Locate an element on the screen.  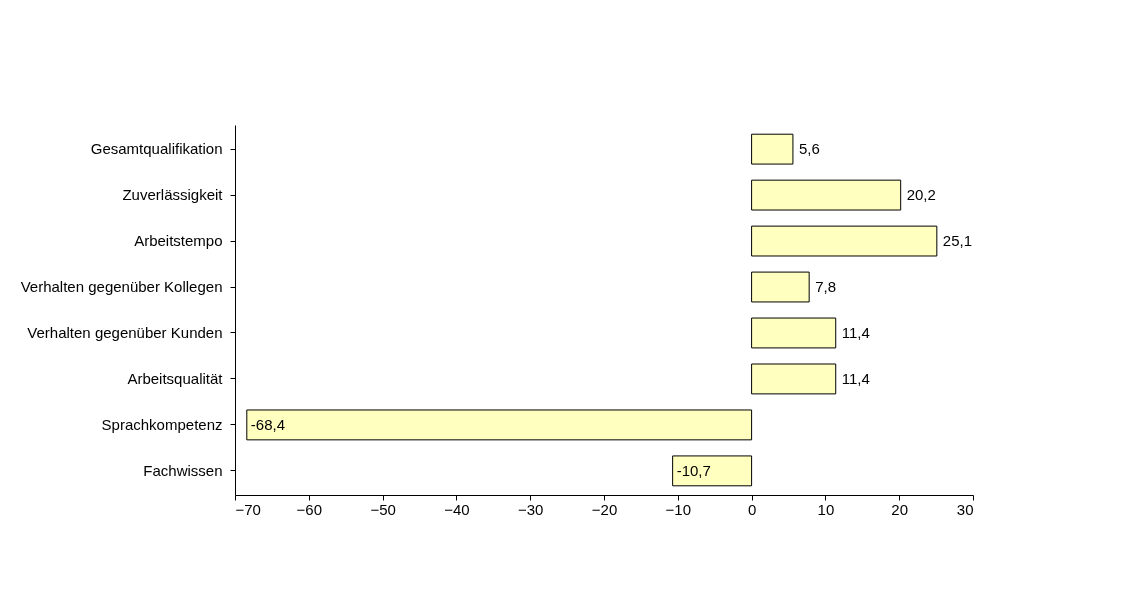
y-tick-label: Verhalten gegenüber Kollegen is located at coordinates (121, 287).